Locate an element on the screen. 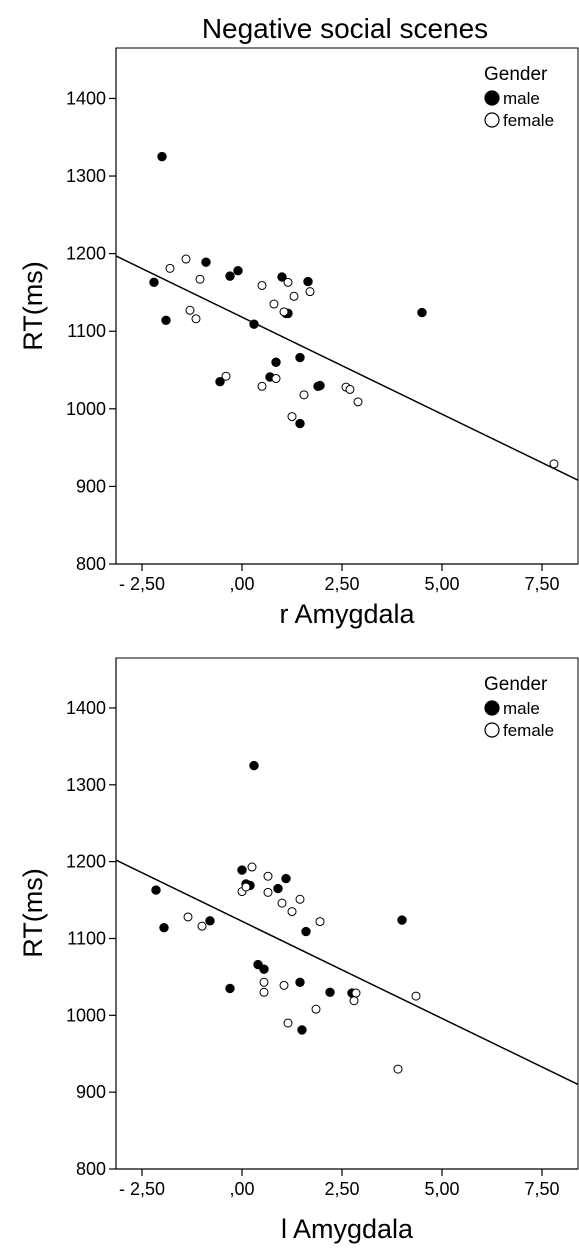  x-tick-label: 2,50 is located at coordinates (341, 1189).